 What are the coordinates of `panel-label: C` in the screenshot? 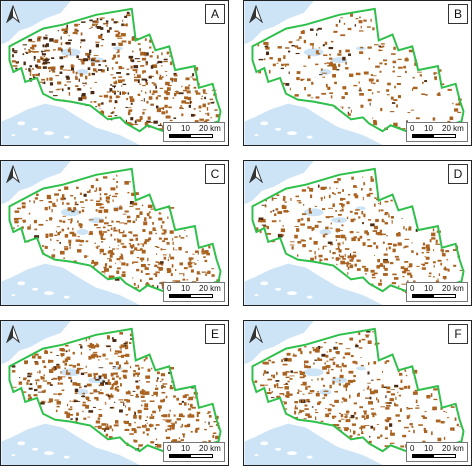 It's located at (215, 174).